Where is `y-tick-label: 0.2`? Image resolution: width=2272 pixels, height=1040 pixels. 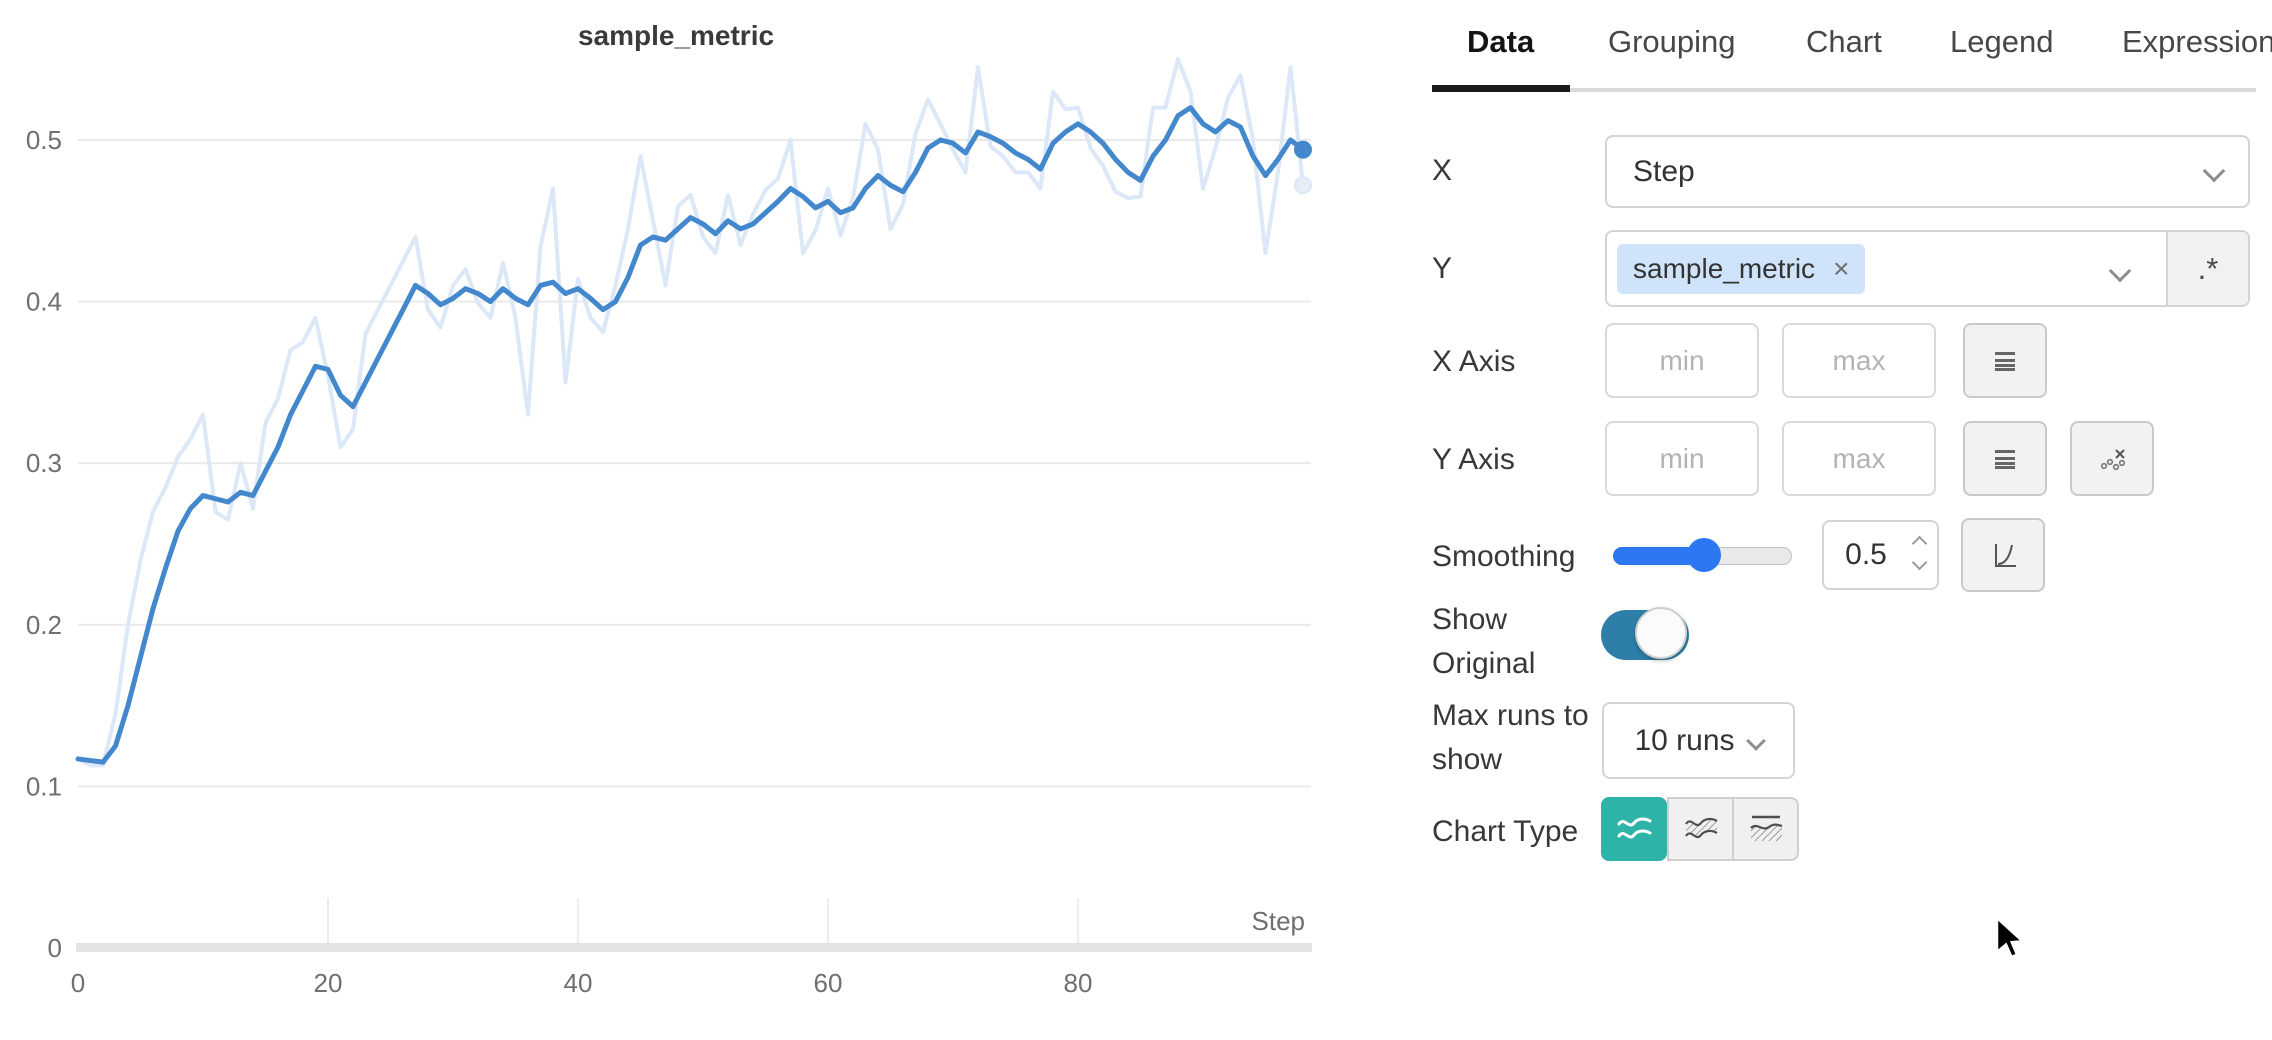 y-tick-label: 0.2 is located at coordinates (44, 625).